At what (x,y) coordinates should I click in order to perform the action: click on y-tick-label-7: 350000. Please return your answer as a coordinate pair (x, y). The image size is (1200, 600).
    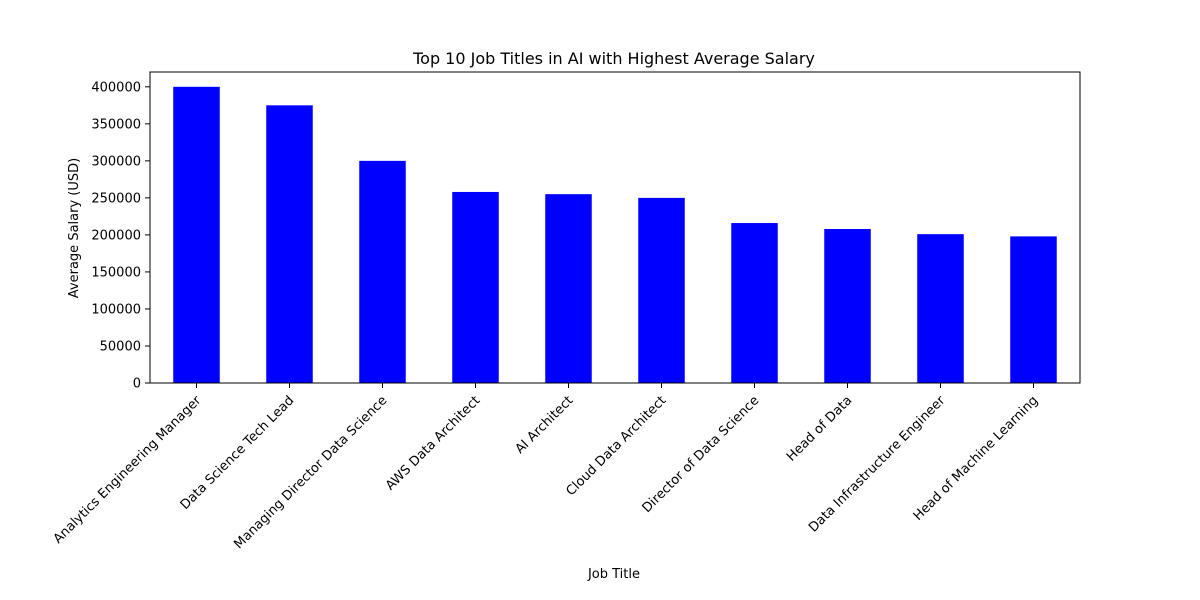
    Looking at the image, I should click on (116, 124).